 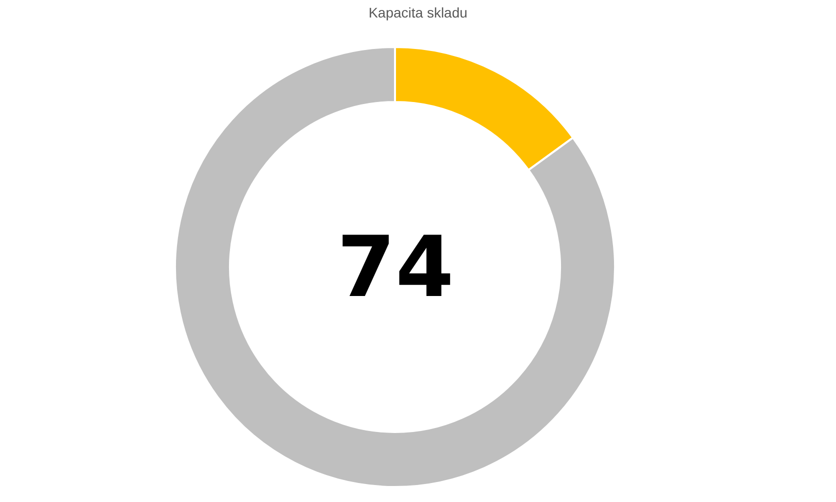 I want to click on text: 74, so click(x=395, y=267).